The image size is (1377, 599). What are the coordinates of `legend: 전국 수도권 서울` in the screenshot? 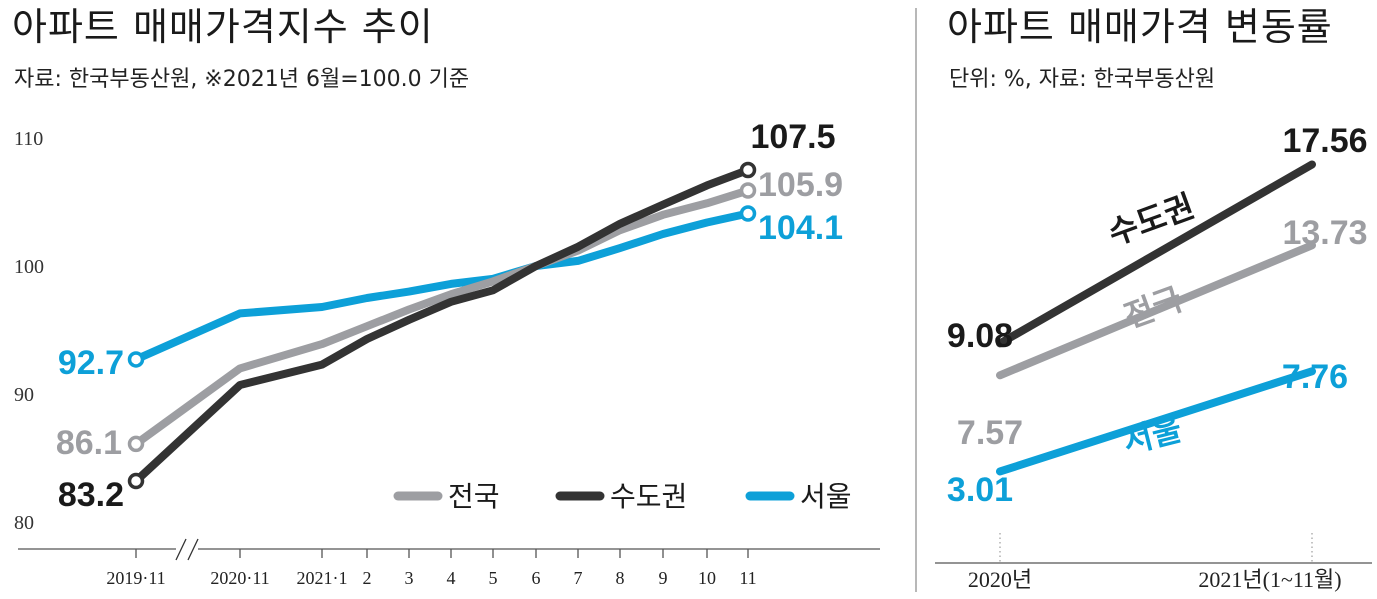 It's located at (622, 496).